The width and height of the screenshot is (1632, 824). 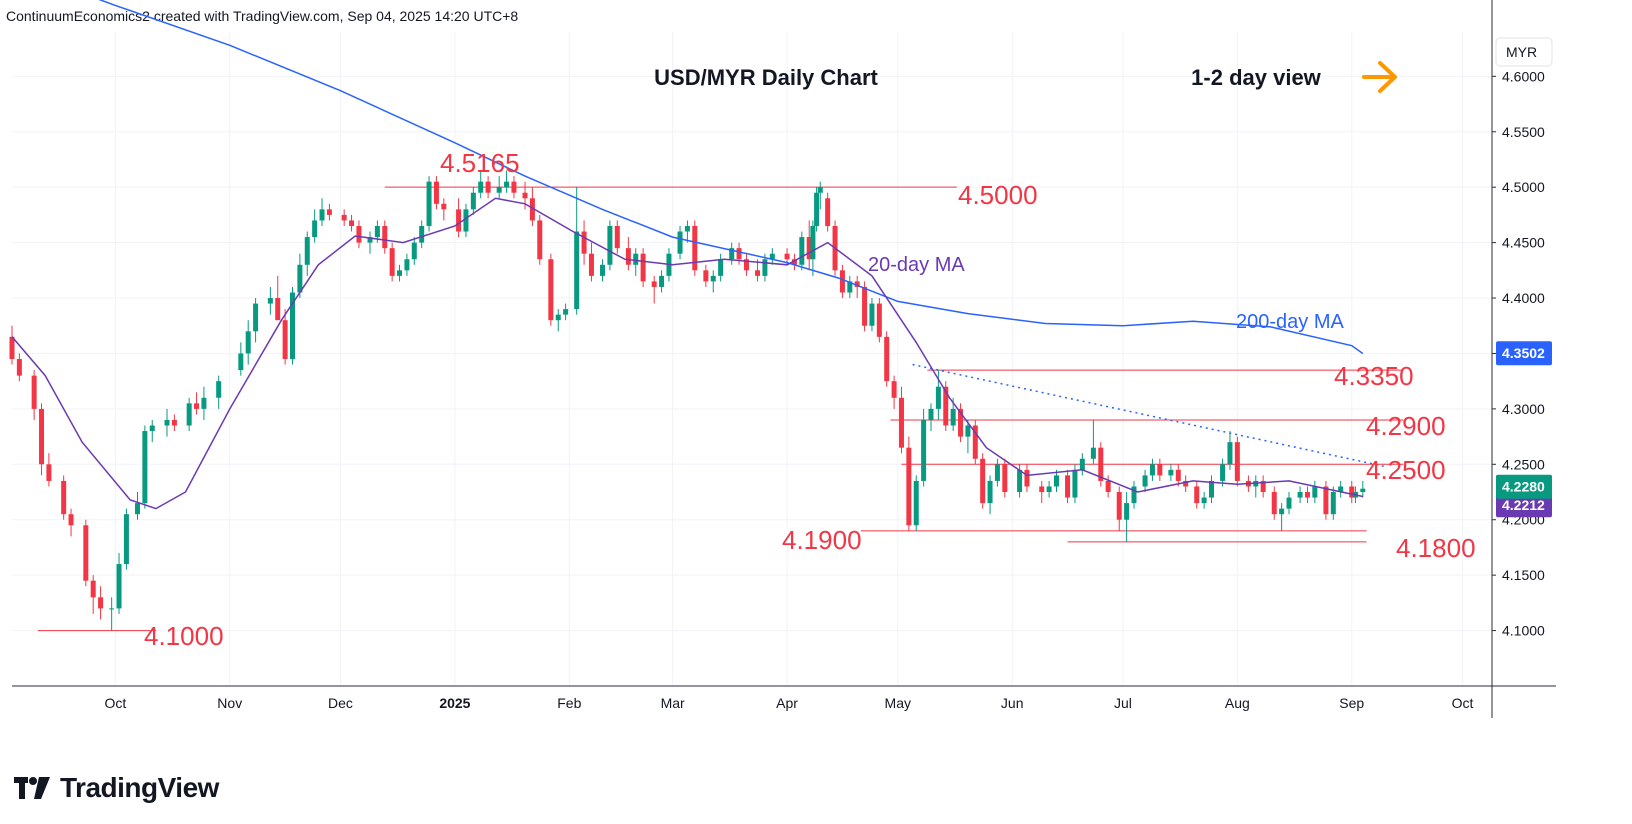 I want to click on last-price-tag-box, so click(x=1524, y=486).